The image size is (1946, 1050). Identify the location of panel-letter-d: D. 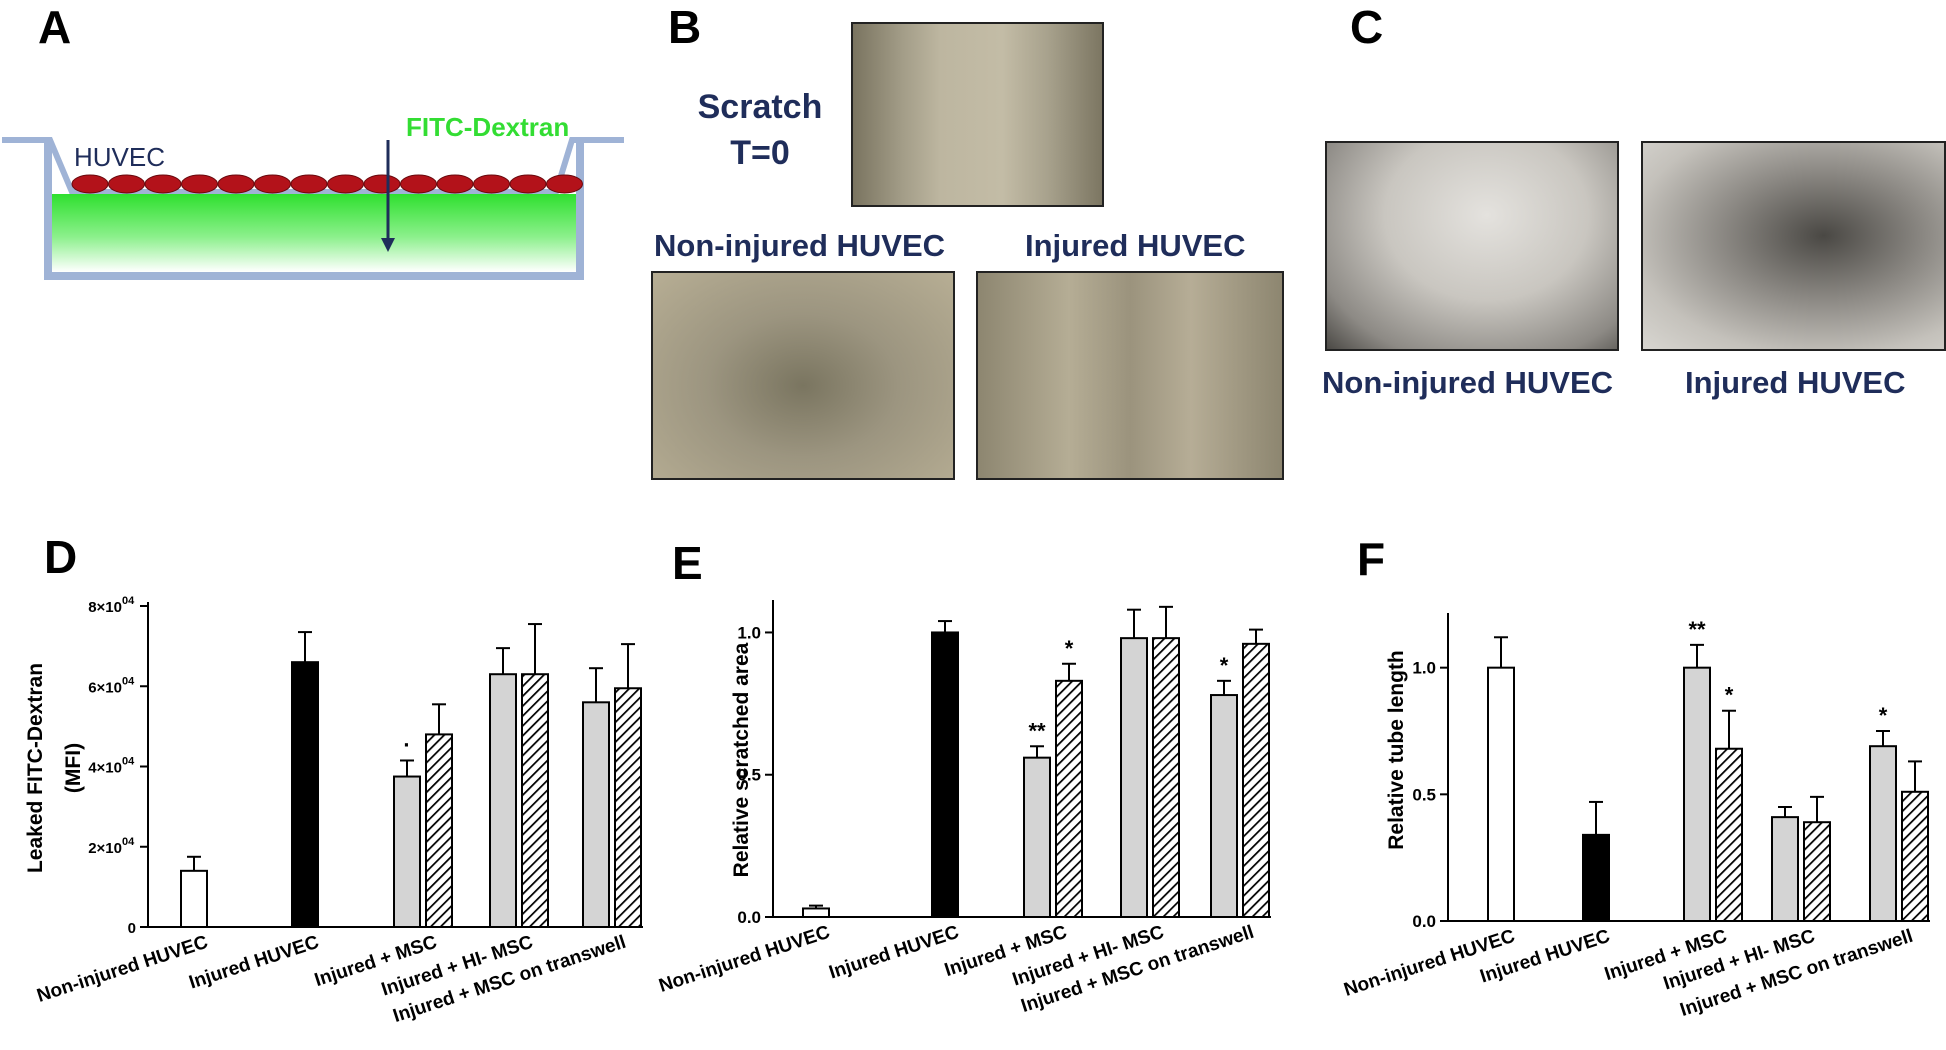
(61, 557).